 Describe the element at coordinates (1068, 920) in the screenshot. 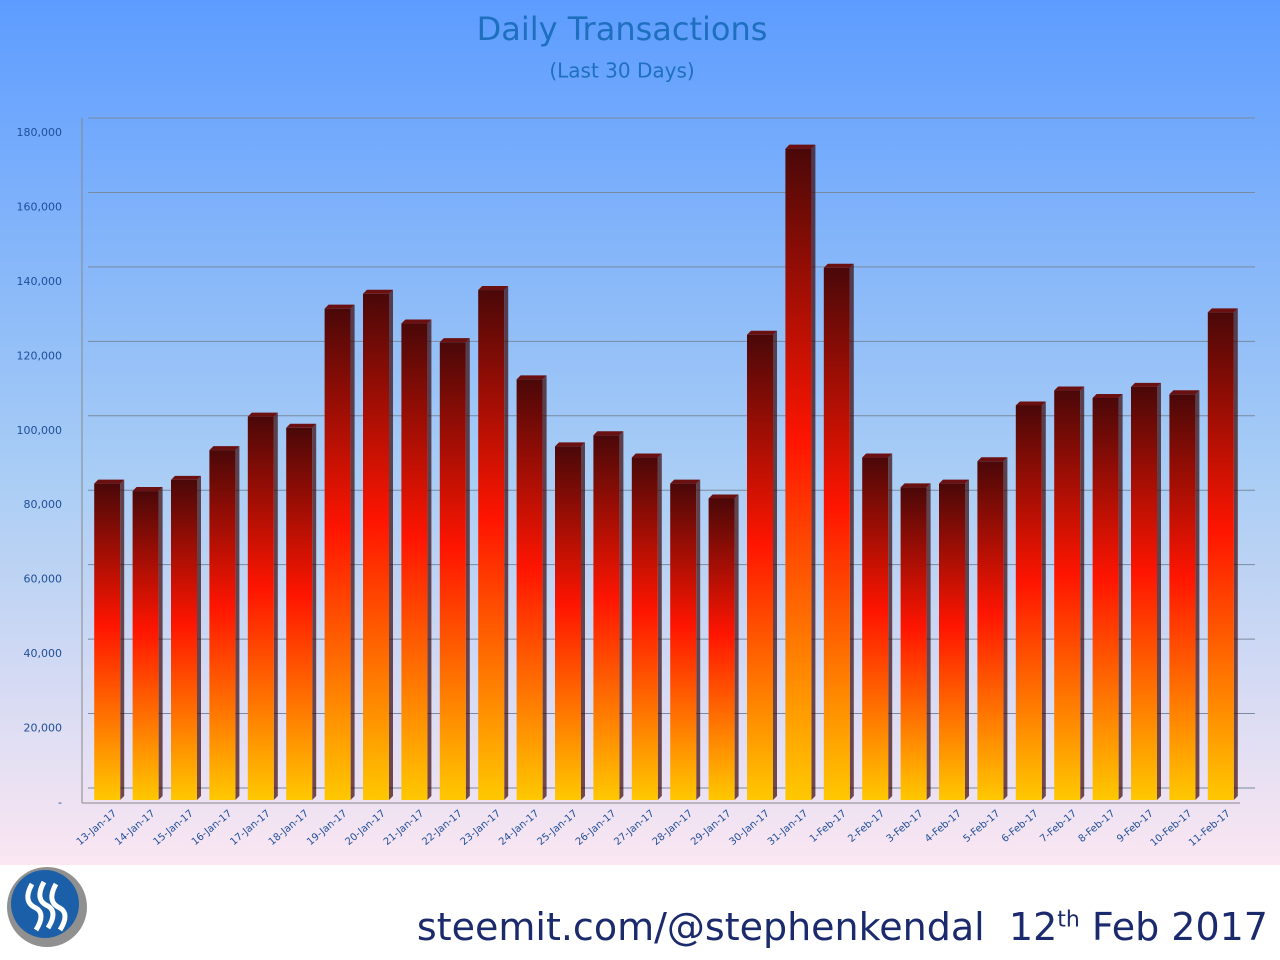

I see `footer-suffix: th` at that location.